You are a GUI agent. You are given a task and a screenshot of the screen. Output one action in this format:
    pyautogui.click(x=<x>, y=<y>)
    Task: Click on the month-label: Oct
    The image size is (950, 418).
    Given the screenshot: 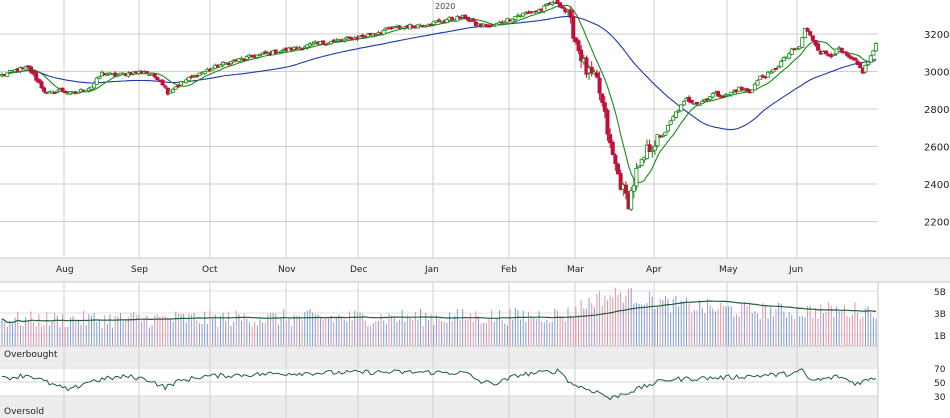 What is the action you would take?
    pyautogui.click(x=210, y=270)
    